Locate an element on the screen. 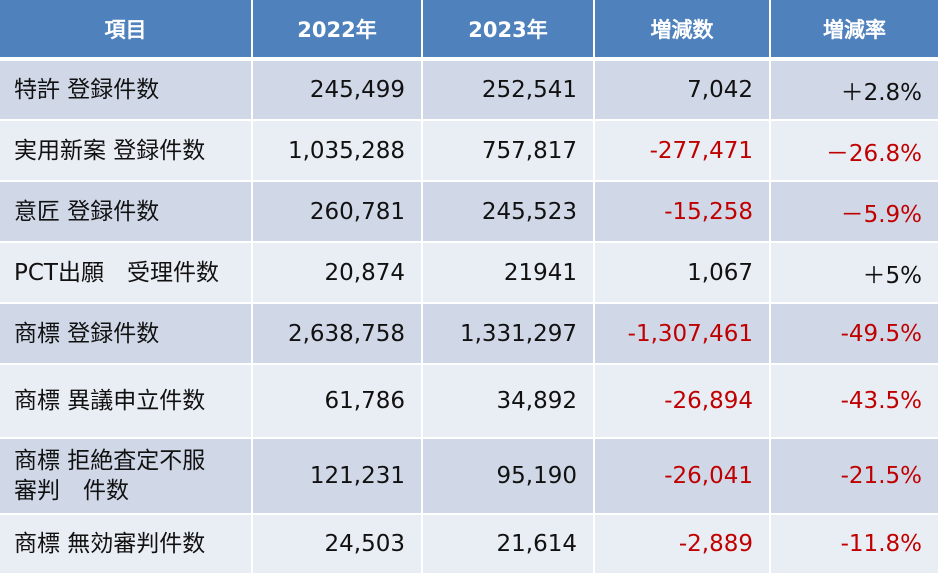 This screenshot has height=576, width=938. table-row: PCT出願 受理件数 20,874 21941 1,067 ＋5% is located at coordinates (469, 273).